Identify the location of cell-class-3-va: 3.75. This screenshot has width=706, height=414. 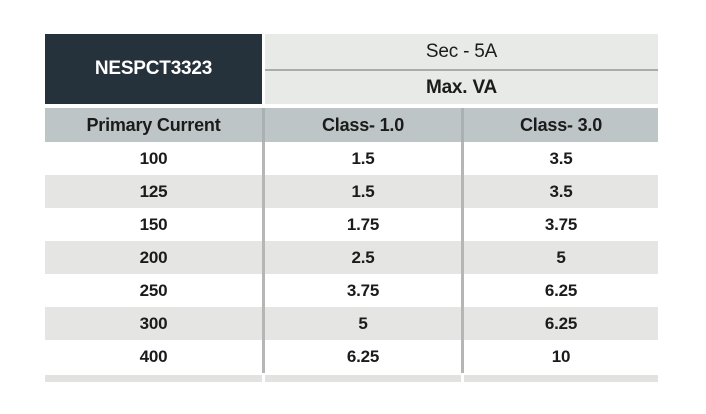
(561, 224).